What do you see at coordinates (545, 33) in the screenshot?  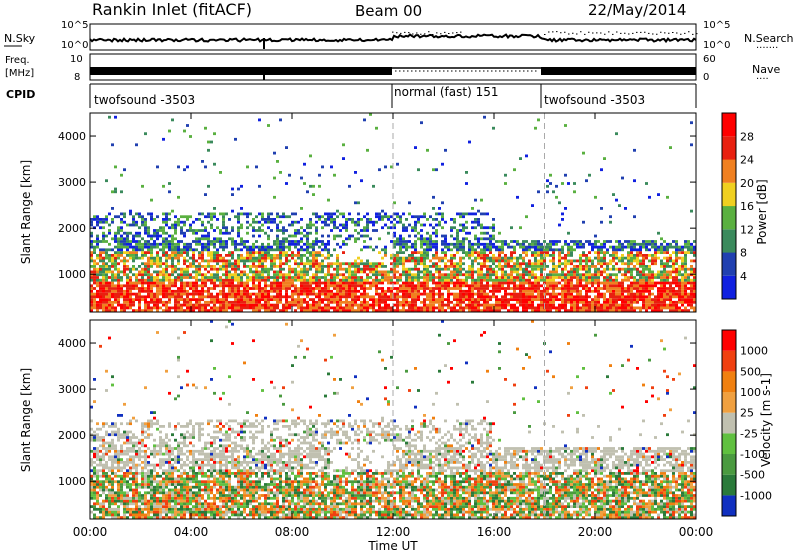 I see `nsearch-dotted-line` at bounding box center [545, 33].